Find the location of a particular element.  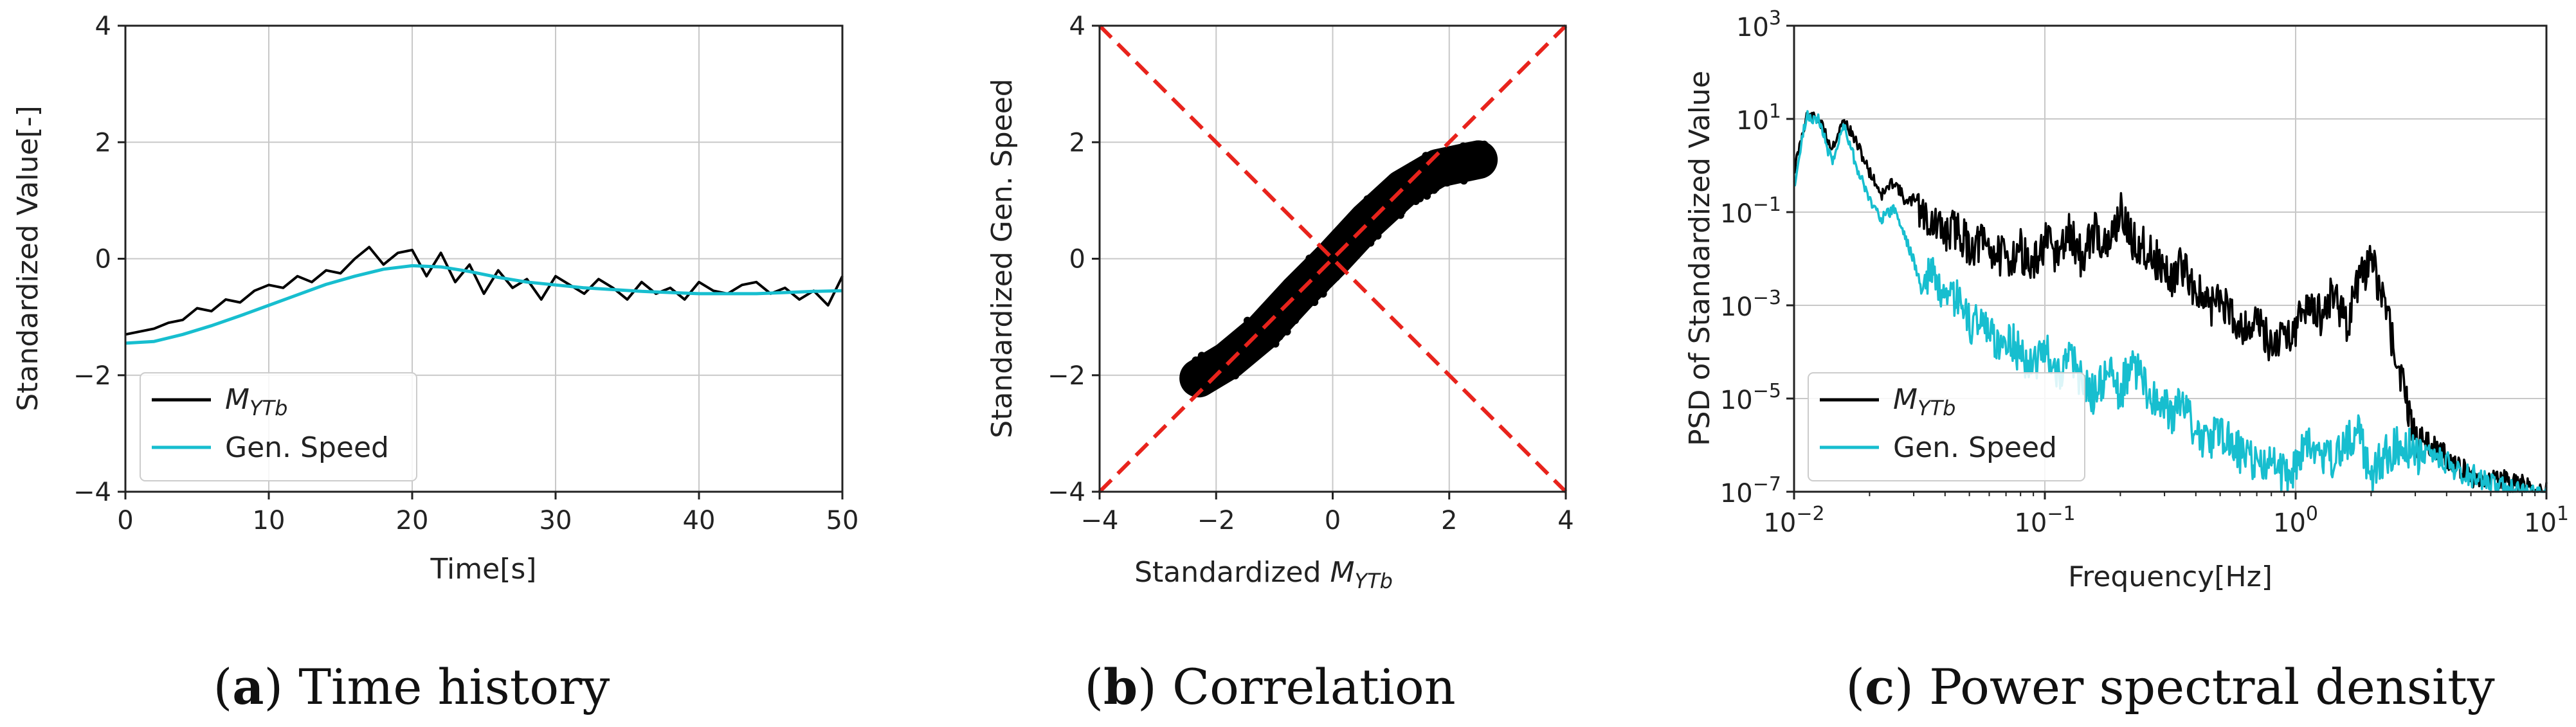

panel-a-ytick-label: 4 is located at coordinates (103, 26).